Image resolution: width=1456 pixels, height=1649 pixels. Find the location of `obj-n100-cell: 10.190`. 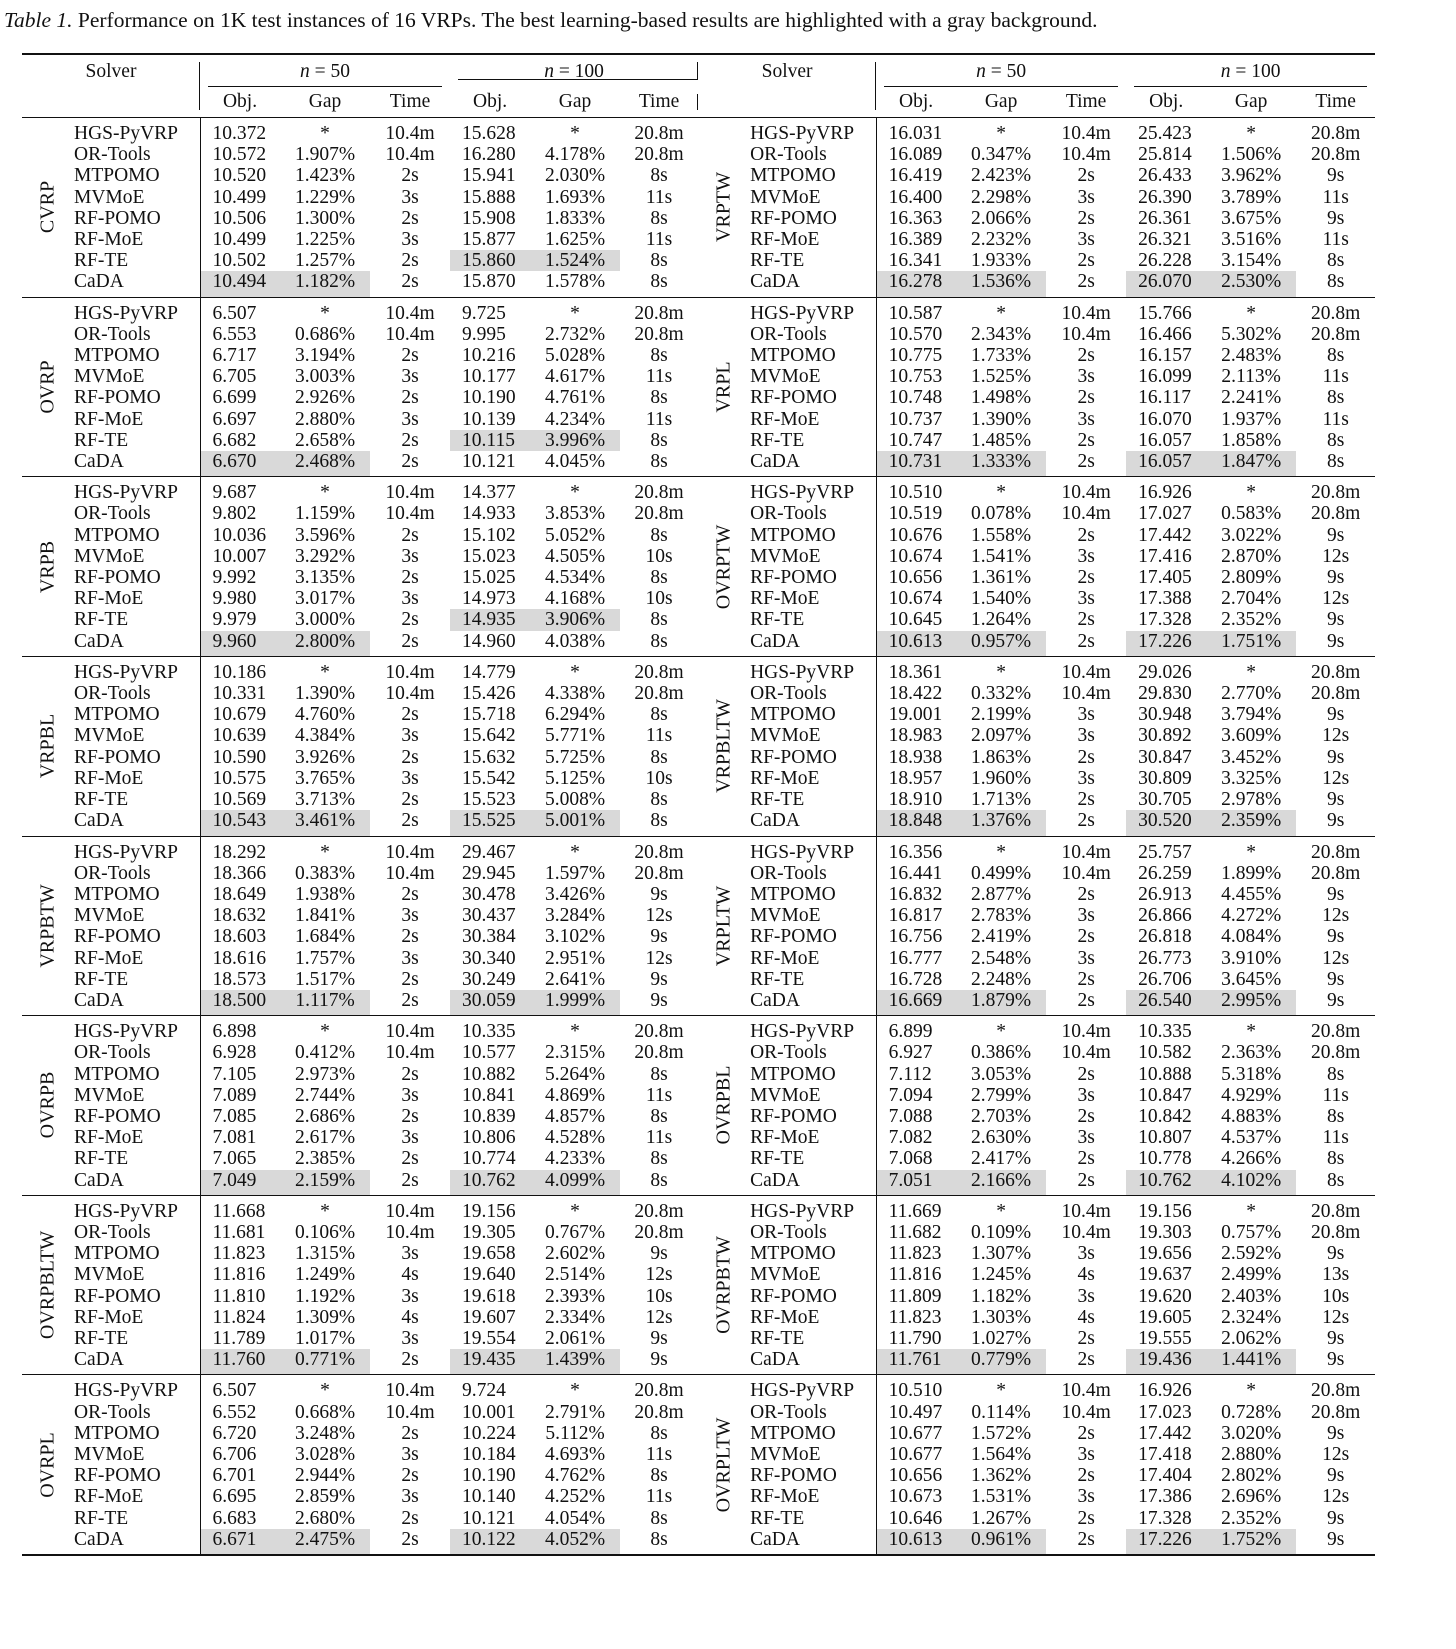

obj-n100-cell: 10.190 is located at coordinates (489, 1476).